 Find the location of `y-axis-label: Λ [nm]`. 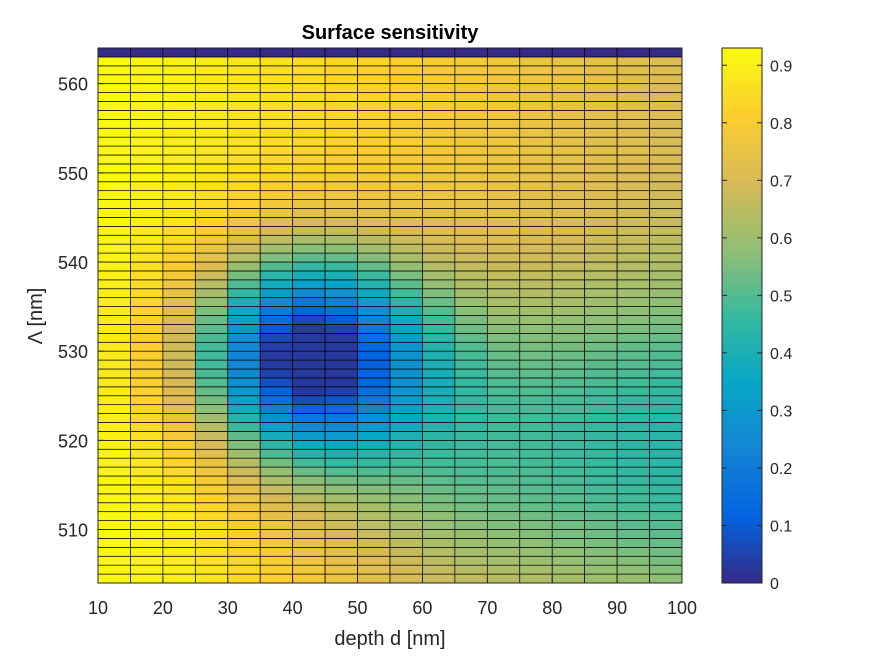

y-axis-label: Λ [nm] is located at coordinates (36, 316).